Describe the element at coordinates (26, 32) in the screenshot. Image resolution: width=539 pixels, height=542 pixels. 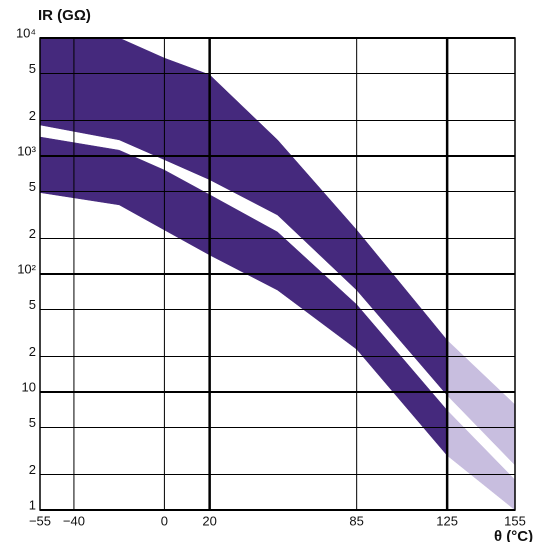
I see `y-tick-label: 10⁴` at that location.